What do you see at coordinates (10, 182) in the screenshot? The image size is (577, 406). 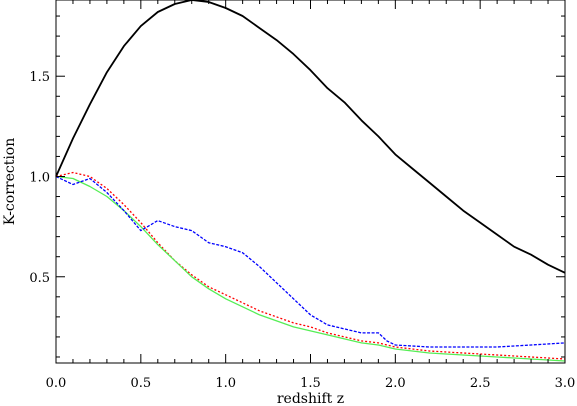 I see `y-axis-title: K-correction` at bounding box center [10, 182].